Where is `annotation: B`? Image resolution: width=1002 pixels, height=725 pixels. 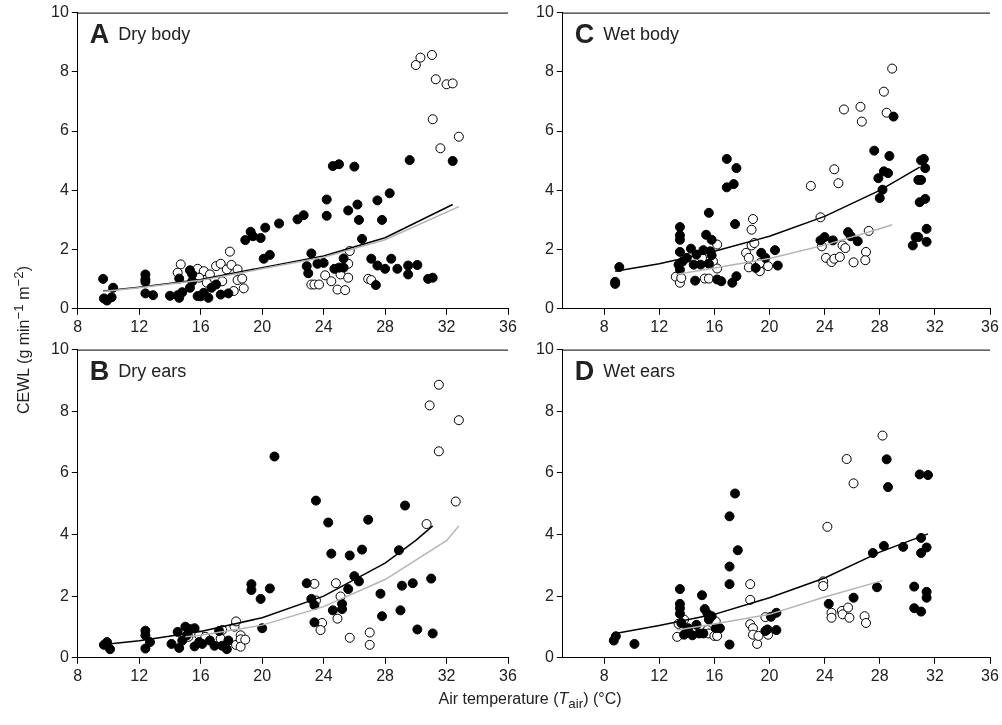
annotation: B is located at coordinates (99, 370).